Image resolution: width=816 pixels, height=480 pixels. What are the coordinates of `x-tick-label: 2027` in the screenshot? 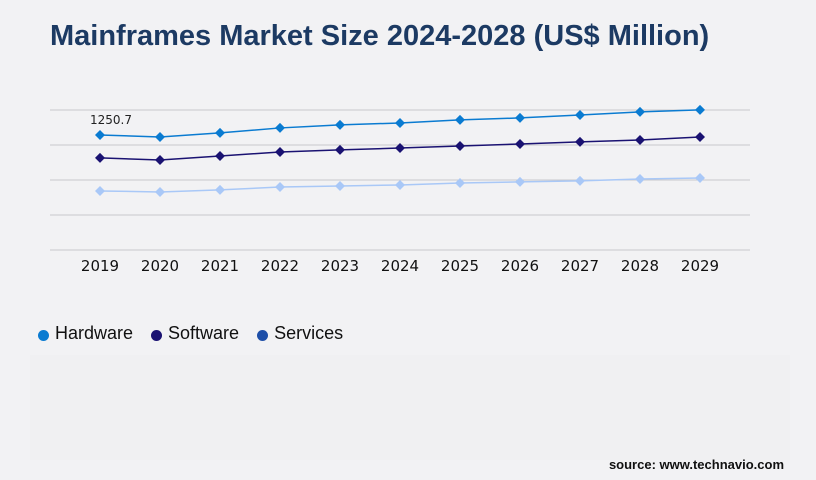 It's located at (580, 266).